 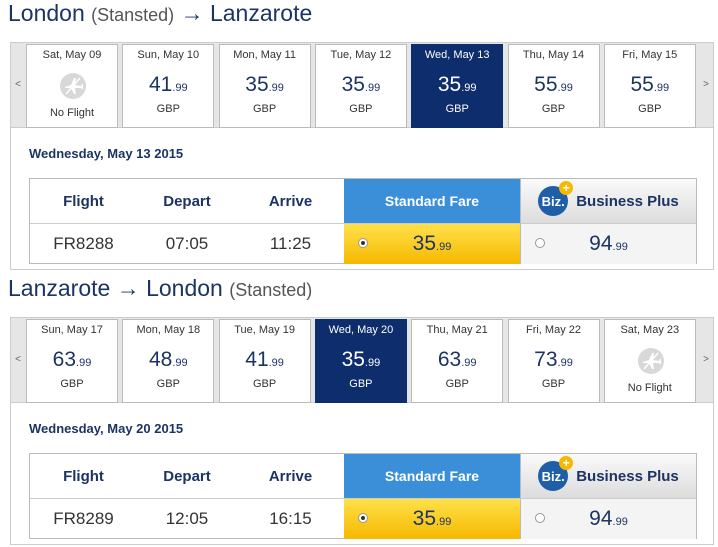 What do you see at coordinates (72, 330) in the screenshot?
I see `date-label: Sun, May 17` at bounding box center [72, 330].